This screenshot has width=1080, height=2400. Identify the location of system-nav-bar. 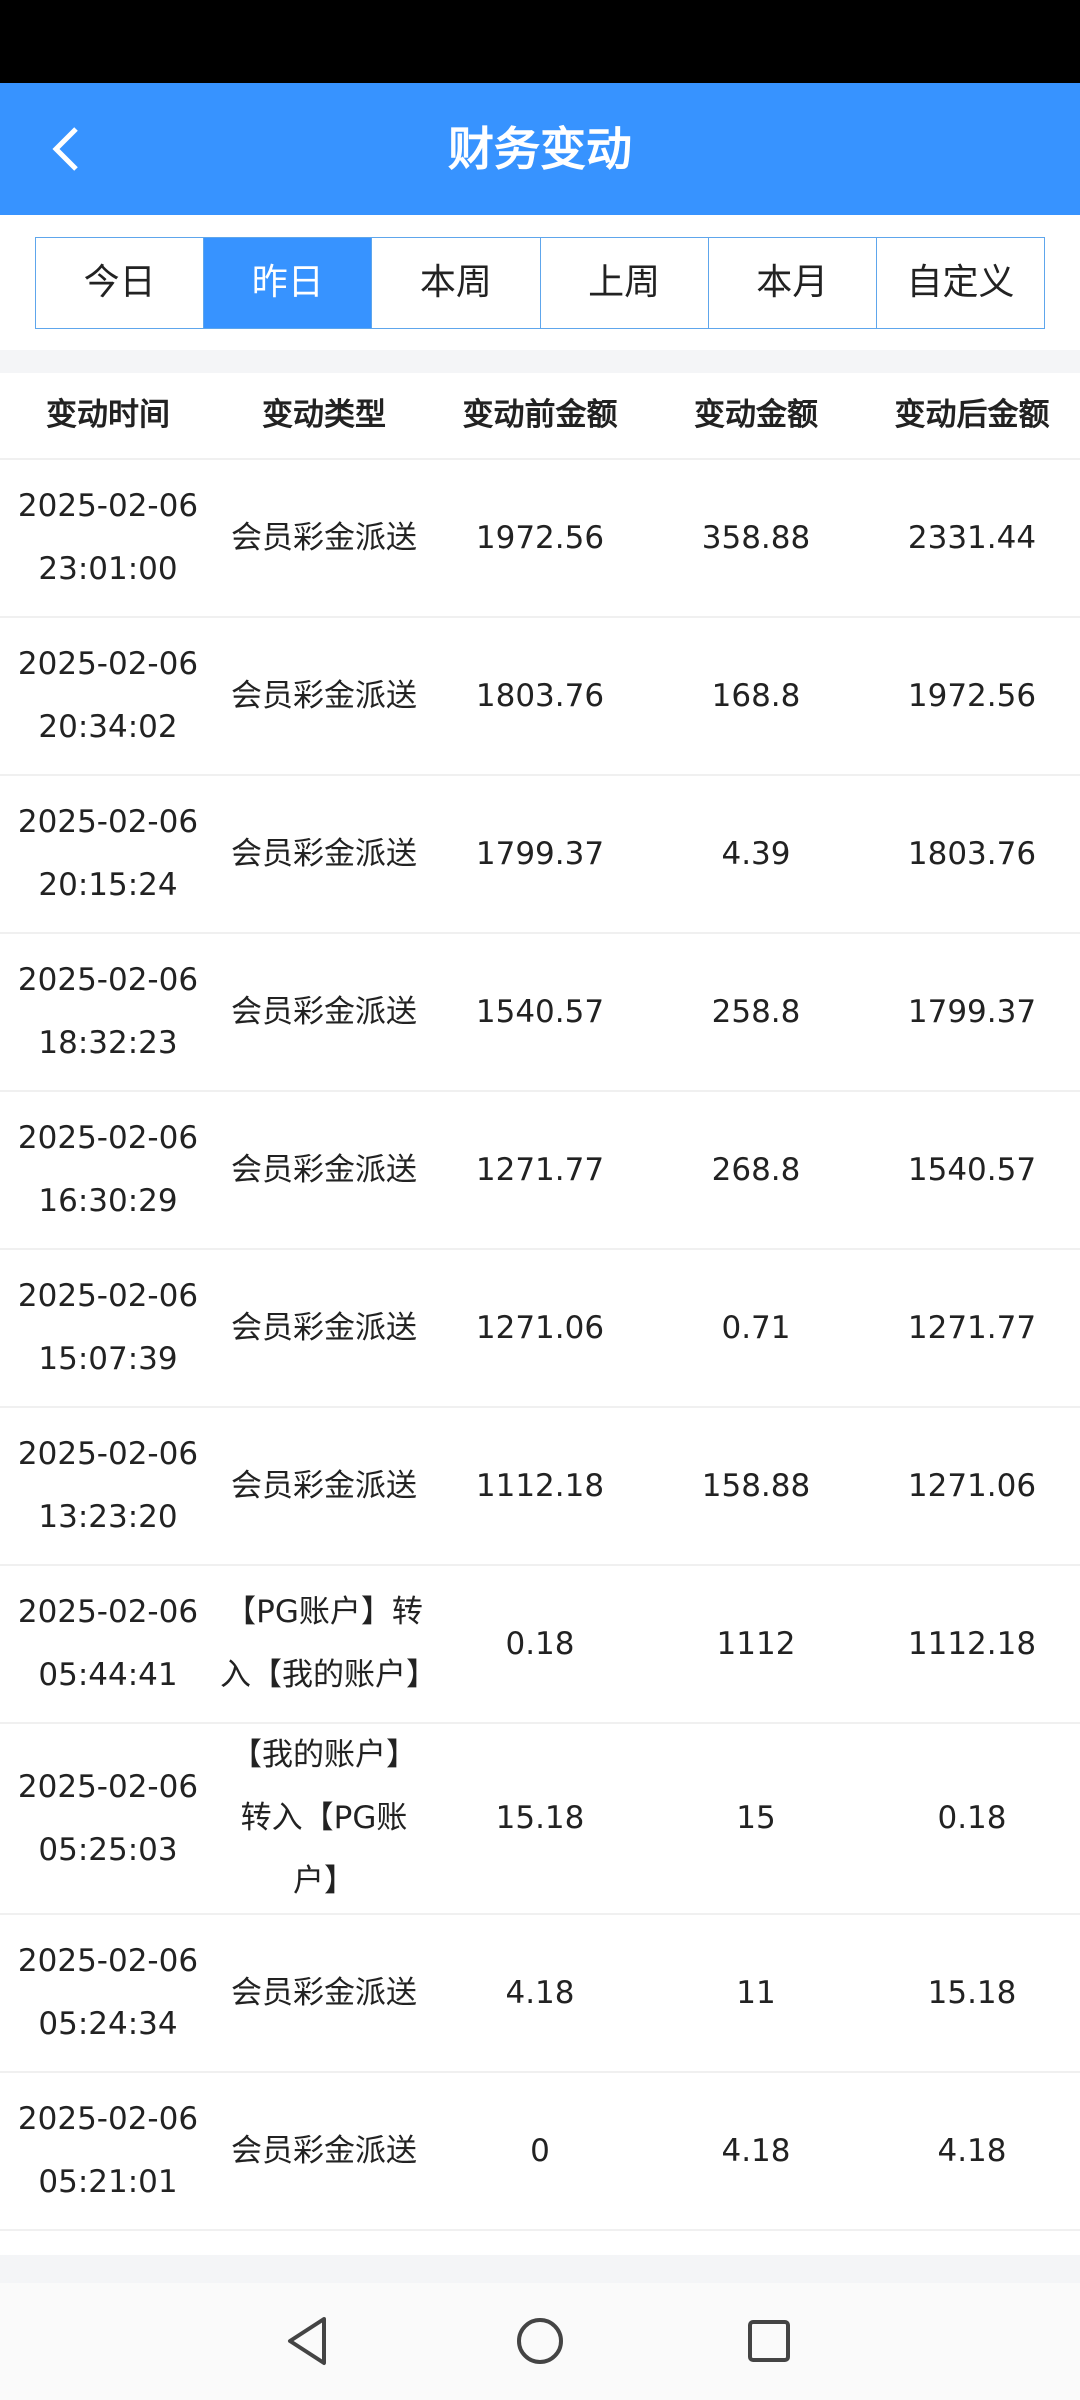
(540, 2341).